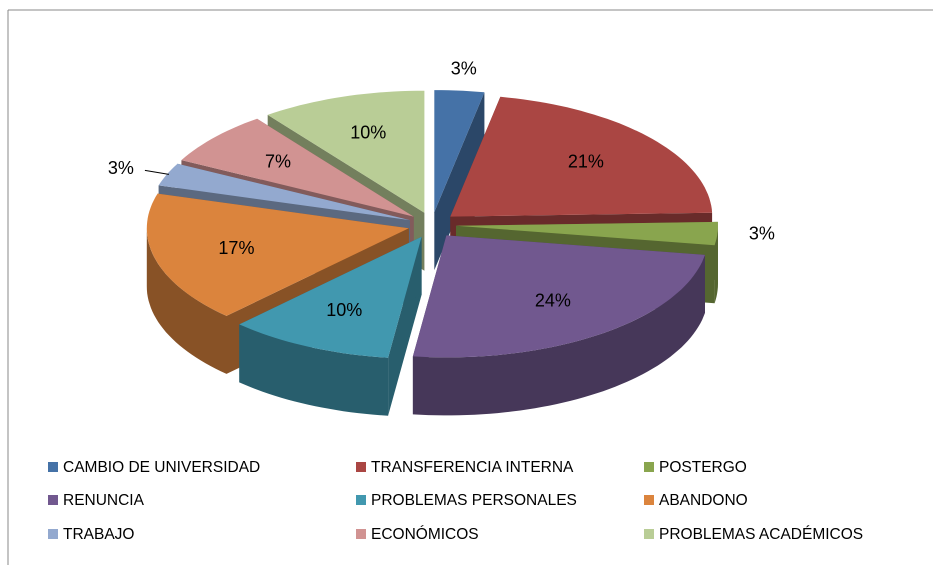 The width and height of the screenshot is (933, 565). Describe the element at coordinates (98, 534) in the screenshot. I see `legend-label: TRABAJO` at that location.